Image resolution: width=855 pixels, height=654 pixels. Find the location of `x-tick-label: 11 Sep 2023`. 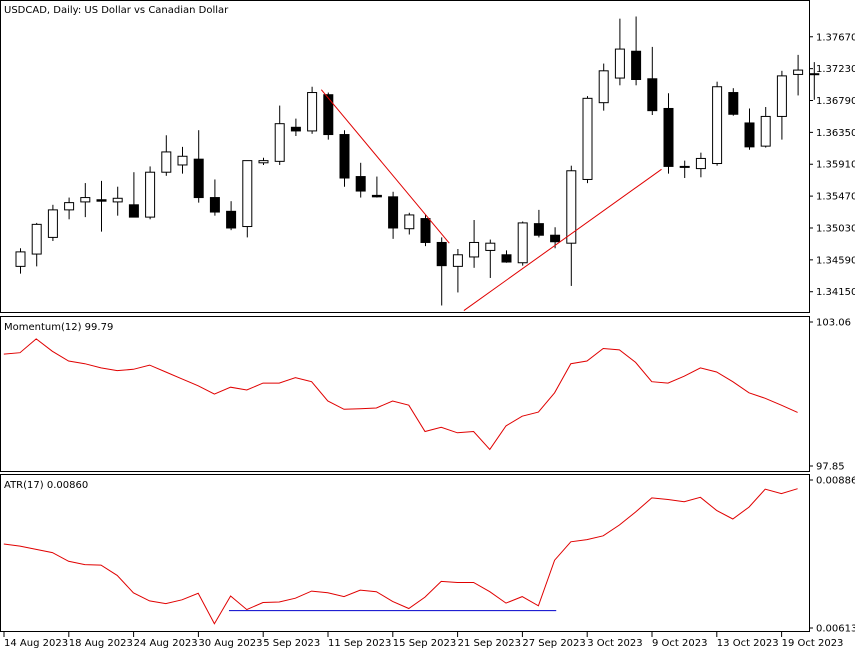

x-tick-label: 11 Sep 2023 is located at coordinates (359, 643).